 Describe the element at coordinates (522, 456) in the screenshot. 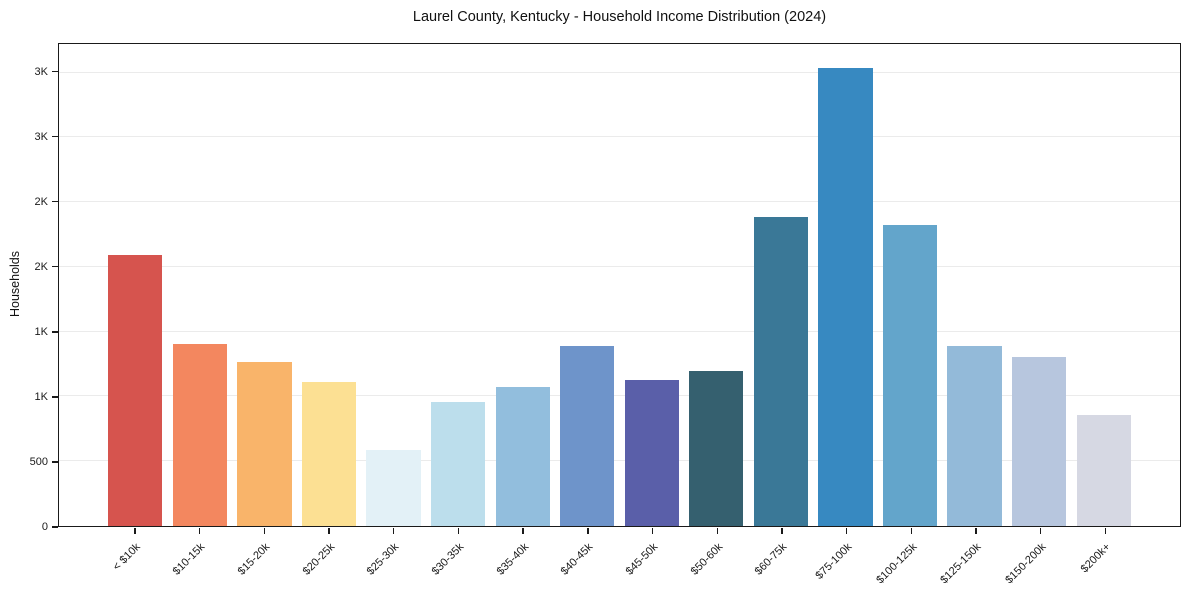

I see `bar-$35-40k` at that location.